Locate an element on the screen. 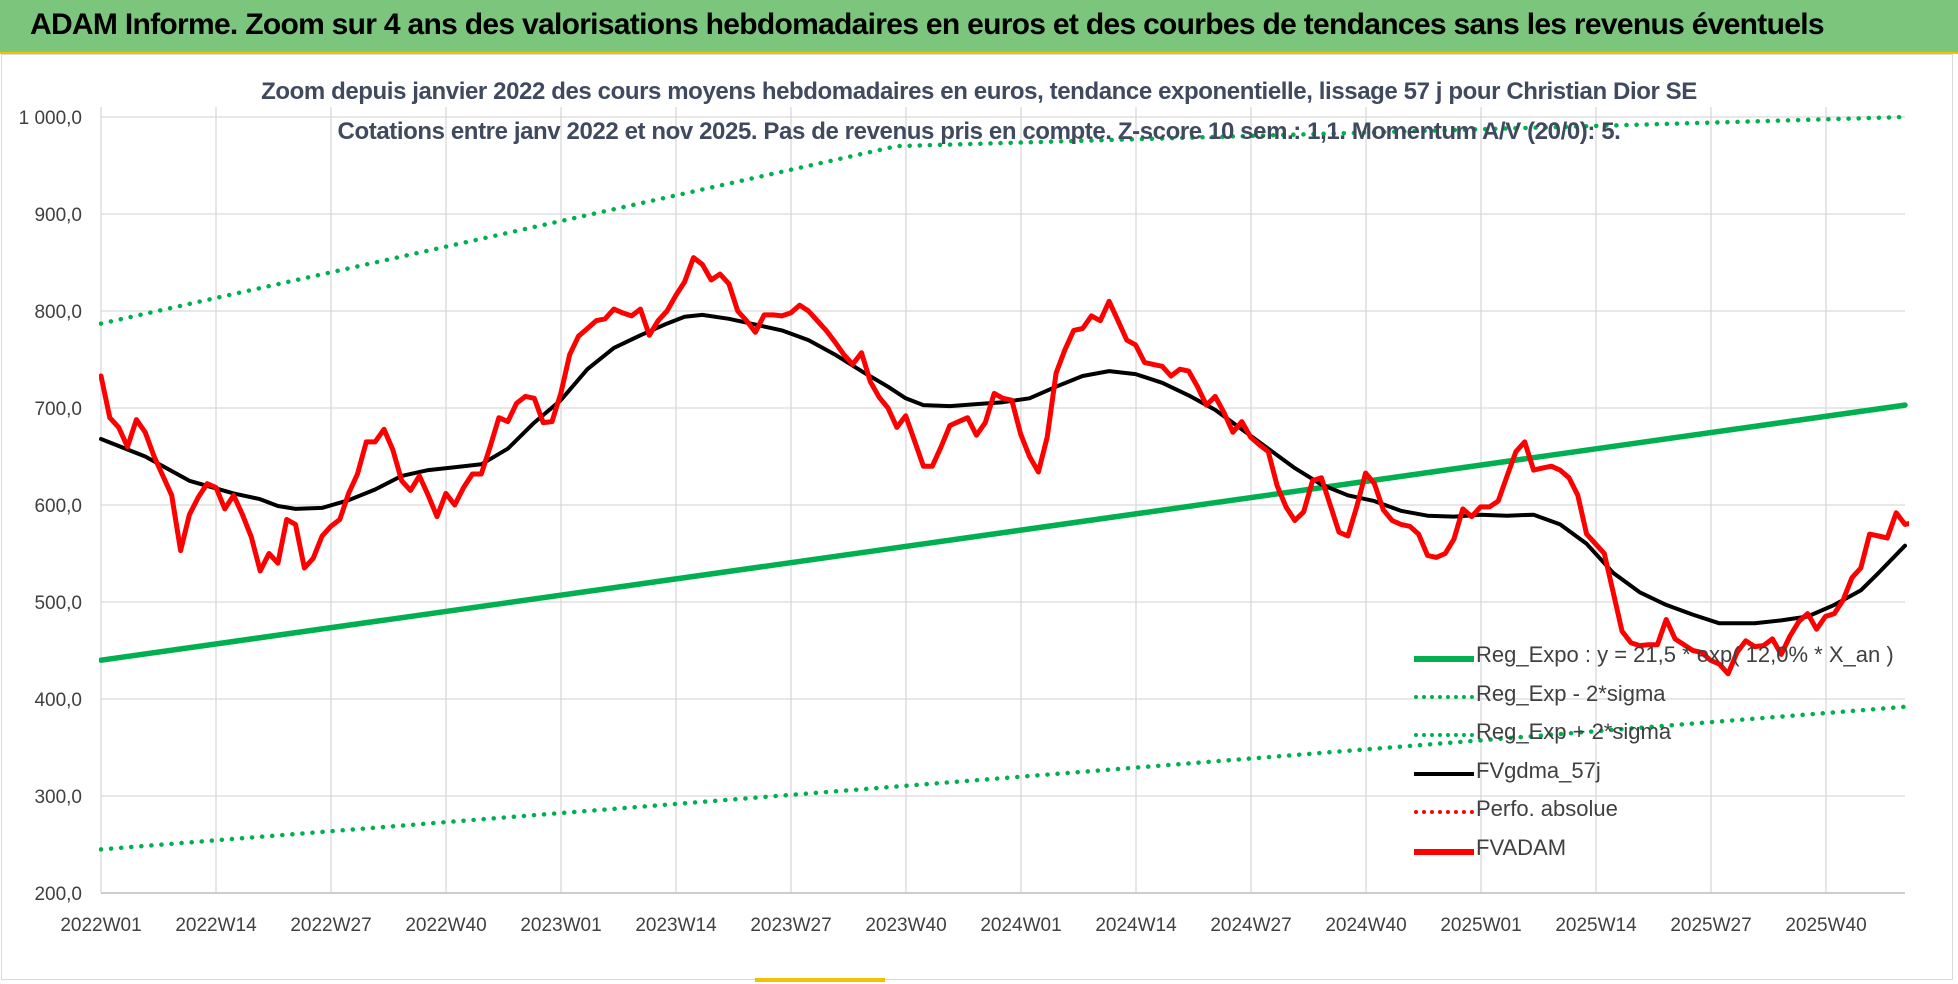  y-tick-label: 1 000,0 is located at coordinates (50, 118).